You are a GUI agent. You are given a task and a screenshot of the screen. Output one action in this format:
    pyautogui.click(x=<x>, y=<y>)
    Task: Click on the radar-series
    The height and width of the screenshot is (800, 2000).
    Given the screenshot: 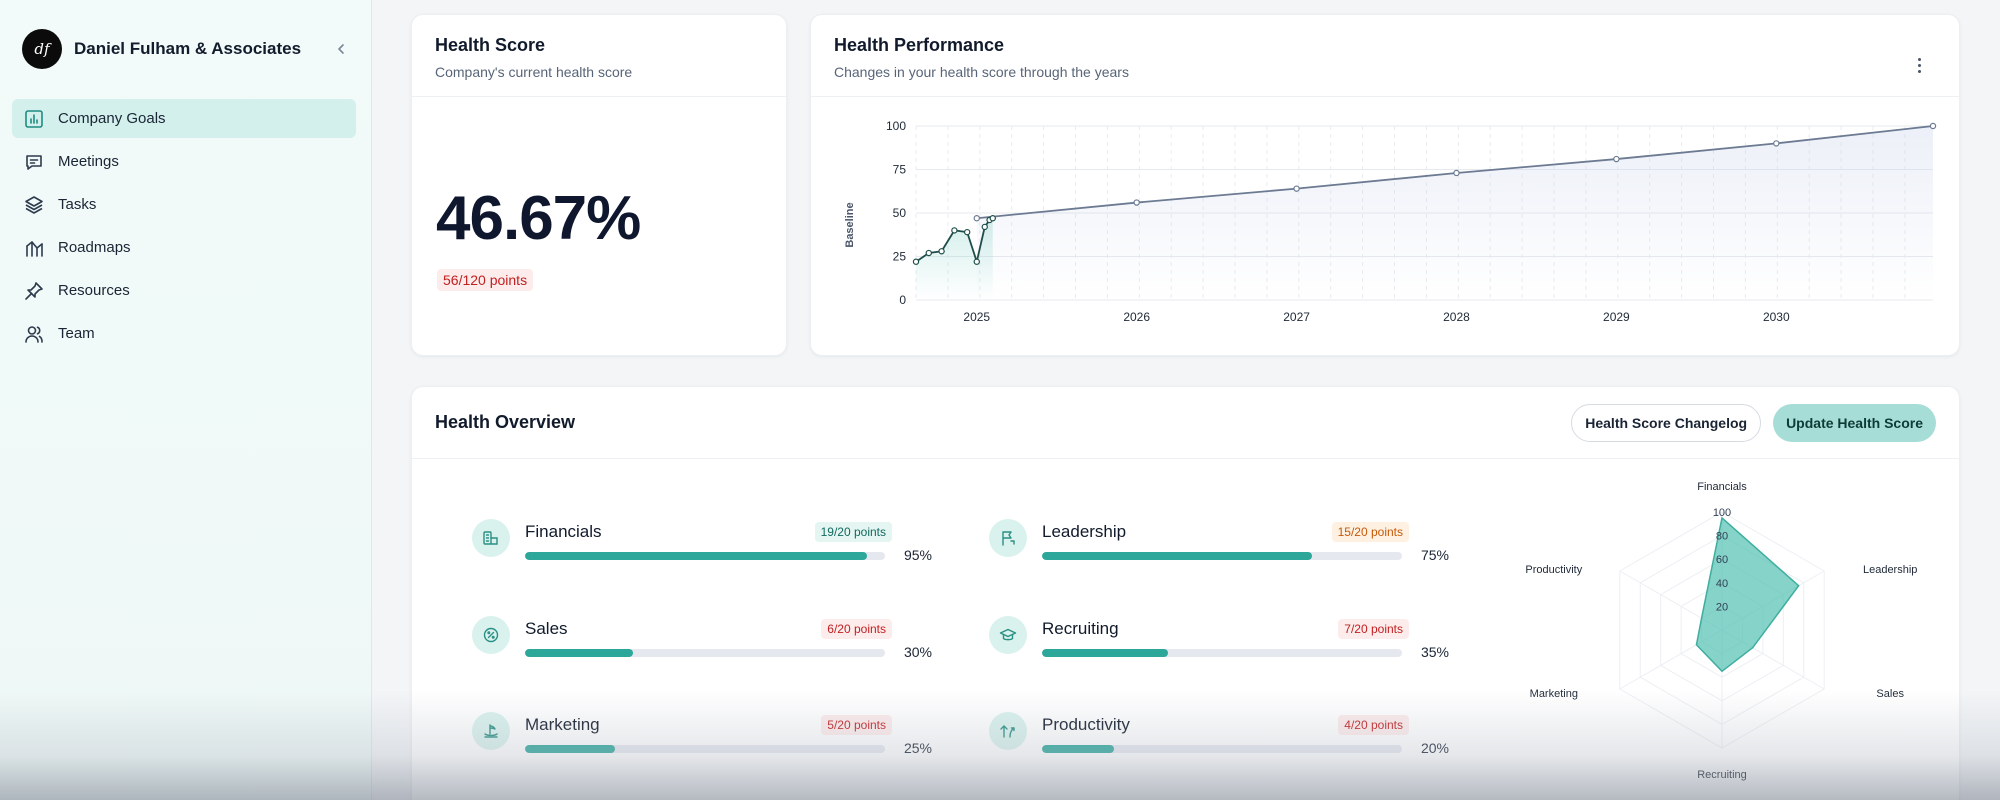 What is the action you would take?
    pyautogui.click(x=1747, y=594)
    